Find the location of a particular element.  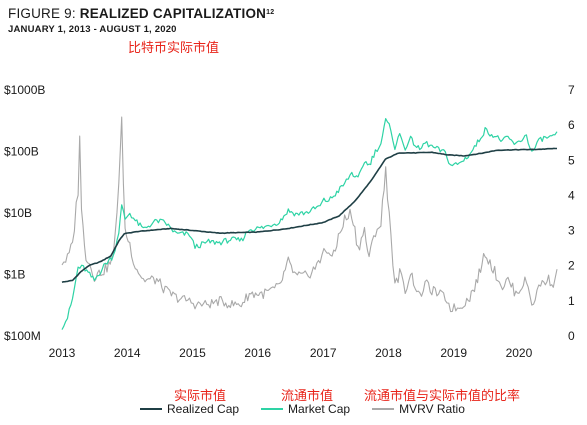

right-tick-label: 3 is located at coordinates (571, 231).